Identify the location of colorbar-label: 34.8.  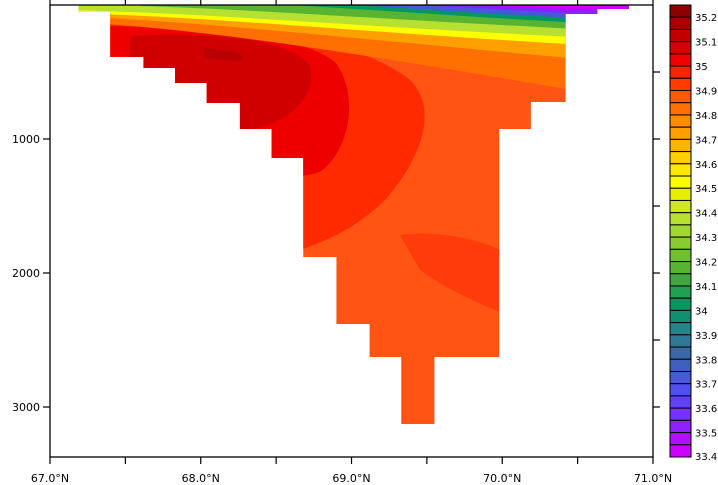
(706, 116).